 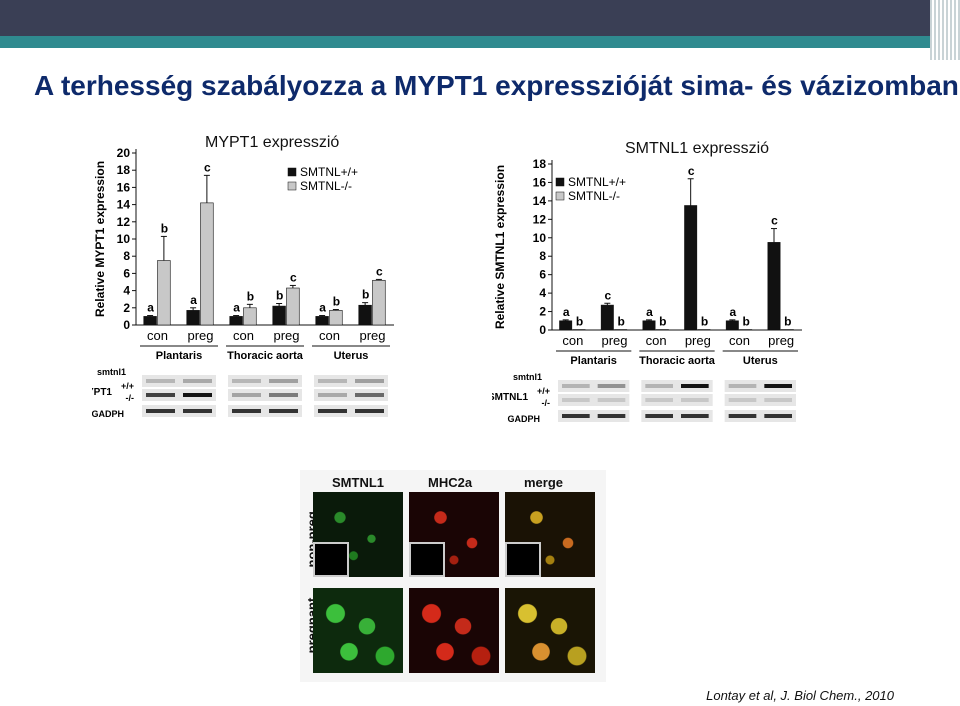 What do you see at coordinates (523, 419) in the screenshot?
I see `chart2-blot-label: GADPH` at bounding box center [523, 419].